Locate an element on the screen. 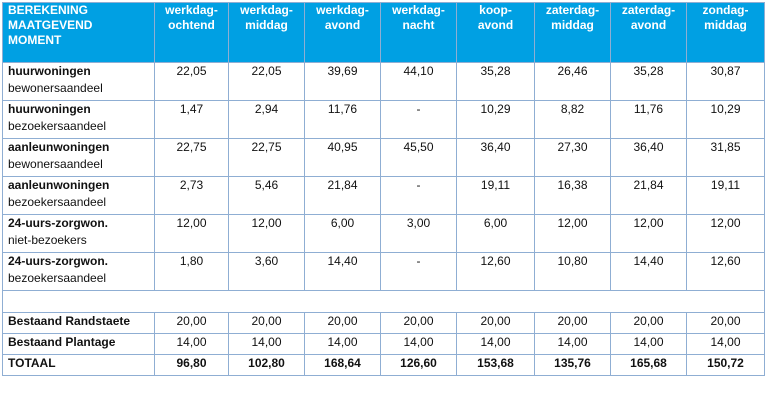 The height and width of the screenshot is (400, 768). row-label-cell: huurwoningen bezoekersaandeel is located at coordinates (78, 119).